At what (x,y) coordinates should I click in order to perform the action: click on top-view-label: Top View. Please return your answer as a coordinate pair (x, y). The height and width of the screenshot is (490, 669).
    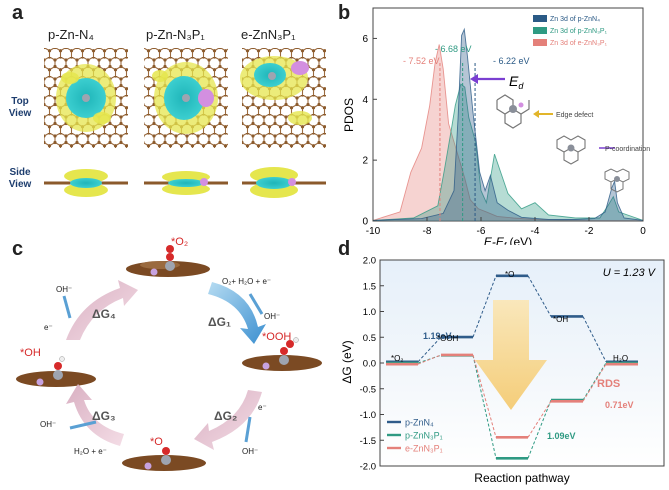
    Looking at the image, I should click on (20, 108).